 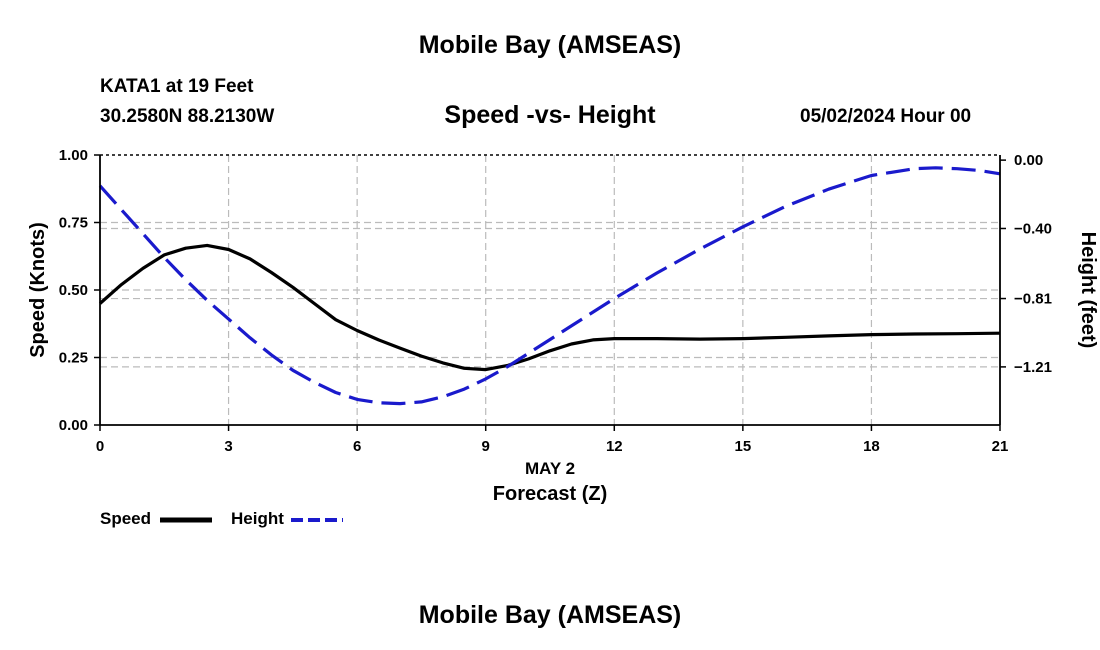 I want to click on y-tick-label: 0.25, so click(x=73, y=358).